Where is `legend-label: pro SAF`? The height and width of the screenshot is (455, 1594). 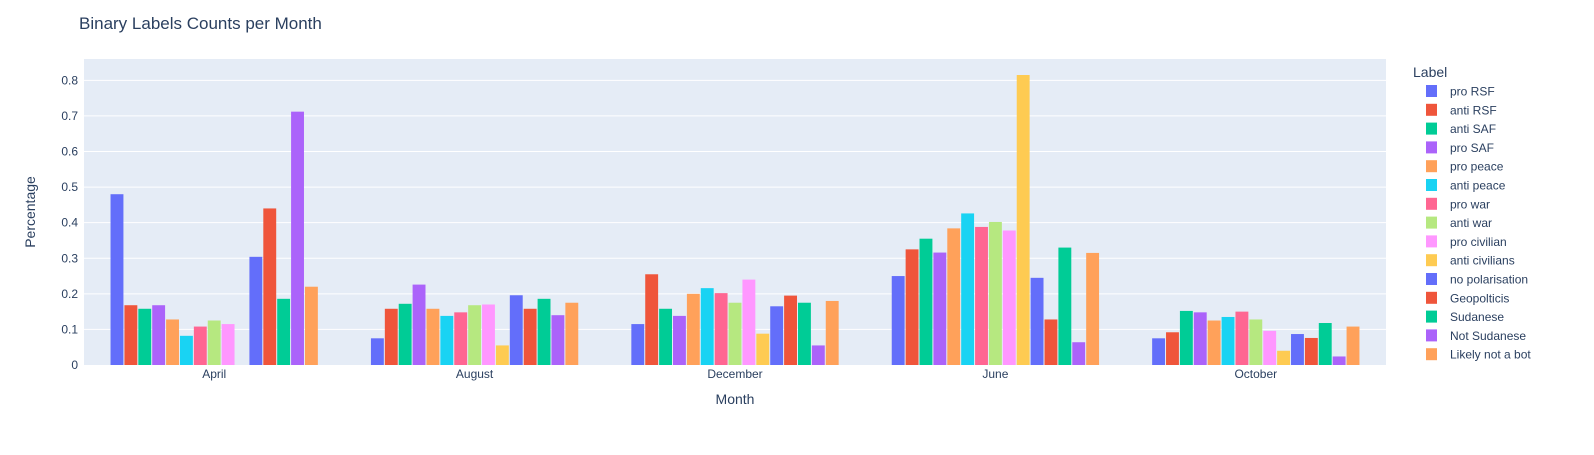 legend-label: pro SAF is located at coordinates (1472, 148).